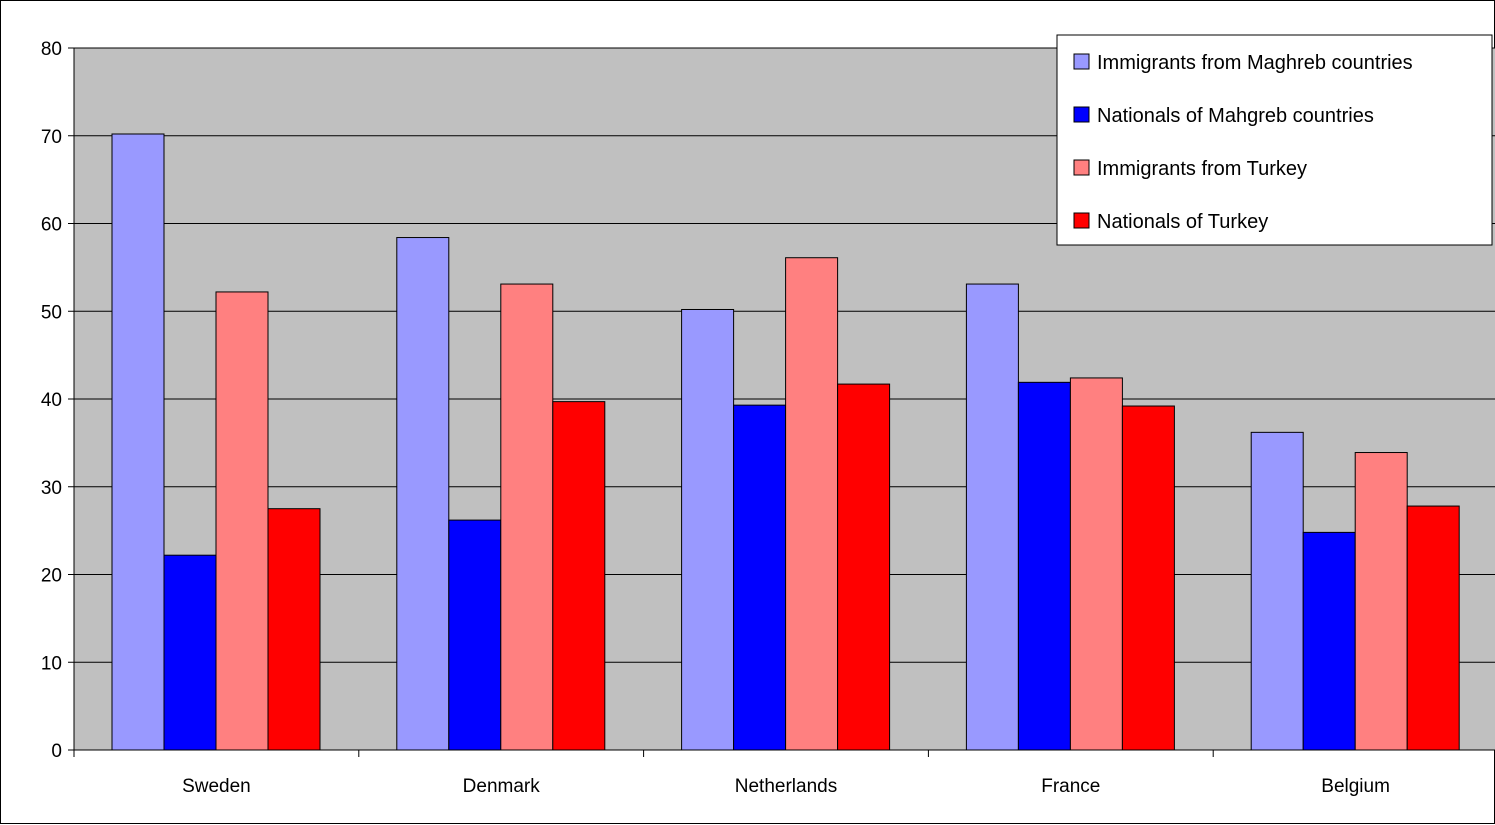  I want to click on bar-2-sweden, so click(190, 652).